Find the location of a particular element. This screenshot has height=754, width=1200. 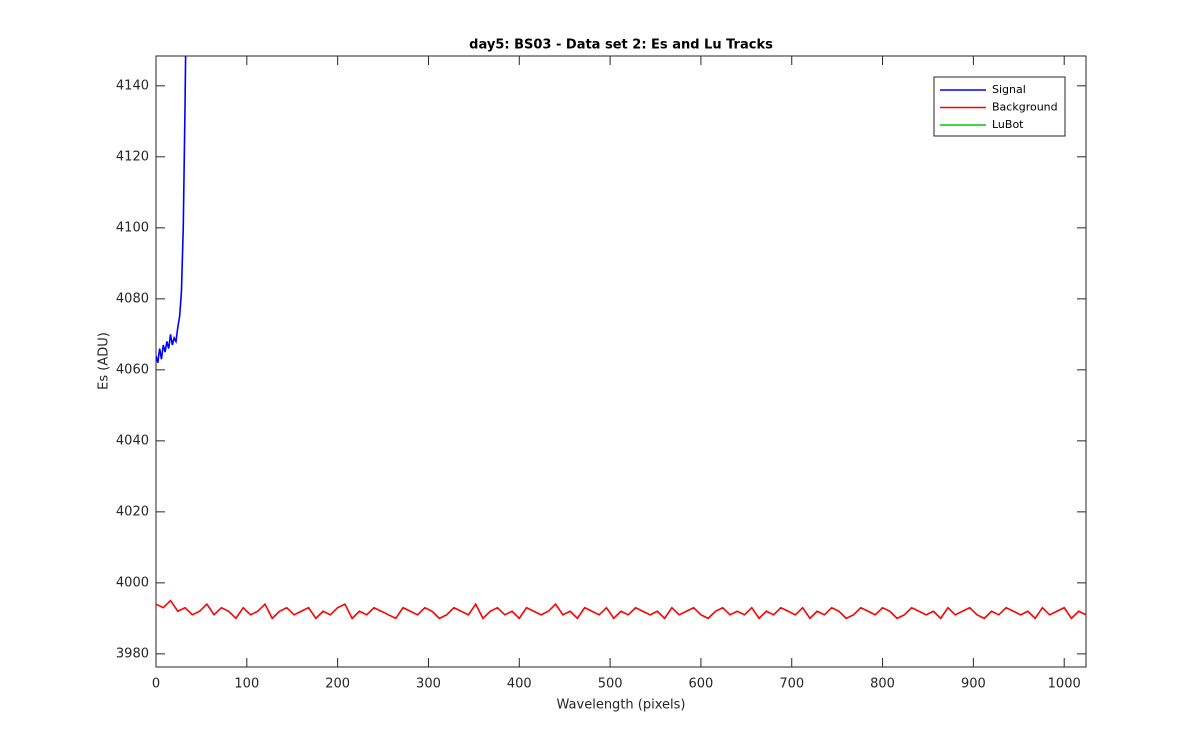

legend-label: Background is located at coordinates (1025, 107).